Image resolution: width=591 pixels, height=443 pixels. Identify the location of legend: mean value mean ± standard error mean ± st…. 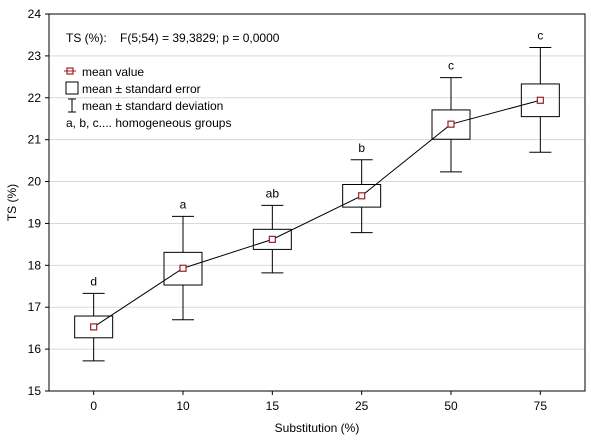
(147, 97).